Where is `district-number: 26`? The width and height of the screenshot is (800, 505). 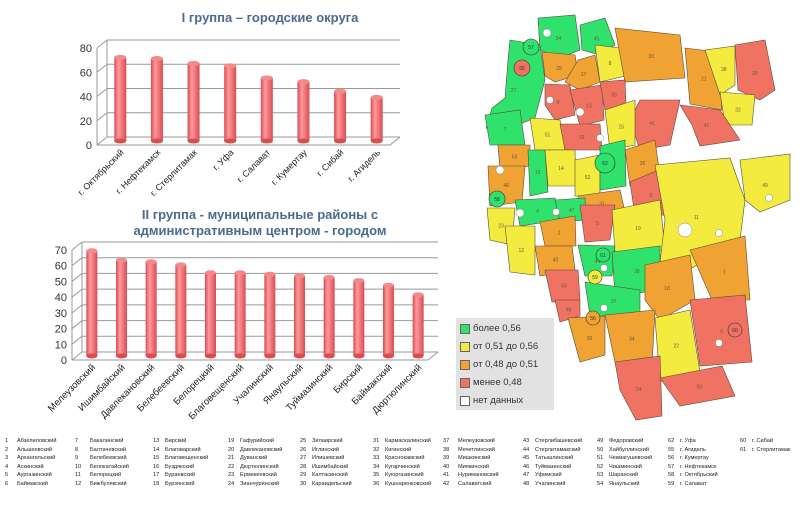 district-number: 26 is located at coordinates (303, 449).